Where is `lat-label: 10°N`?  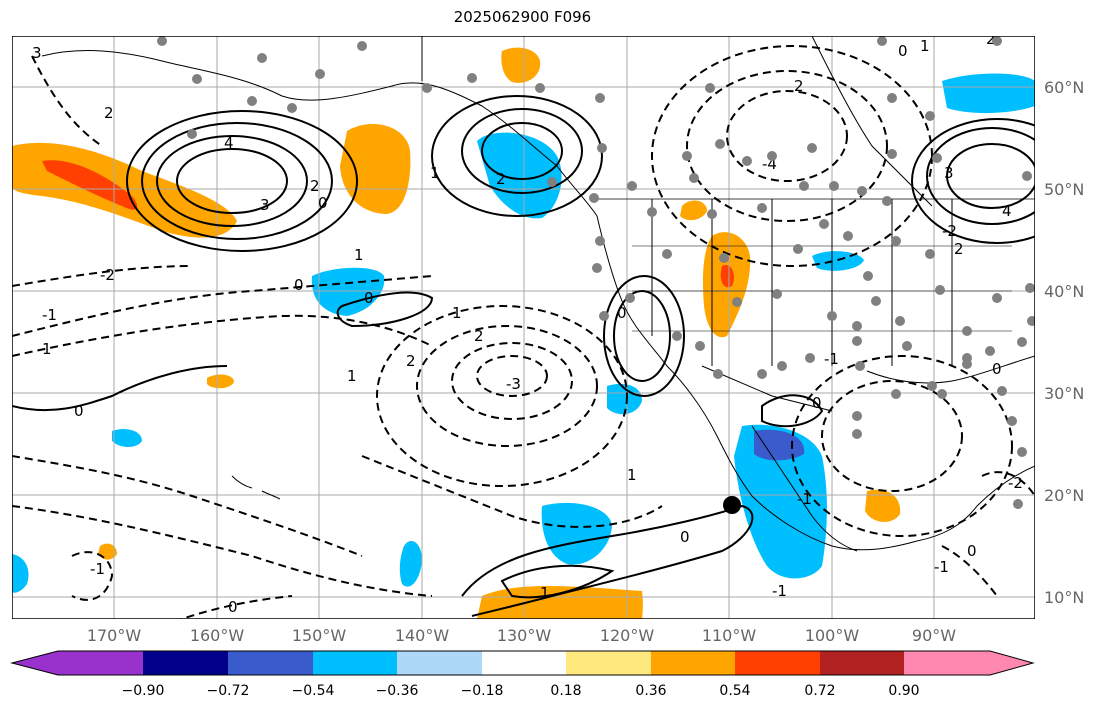 lat-label: 10°N is located at coordinates (1064, 597).